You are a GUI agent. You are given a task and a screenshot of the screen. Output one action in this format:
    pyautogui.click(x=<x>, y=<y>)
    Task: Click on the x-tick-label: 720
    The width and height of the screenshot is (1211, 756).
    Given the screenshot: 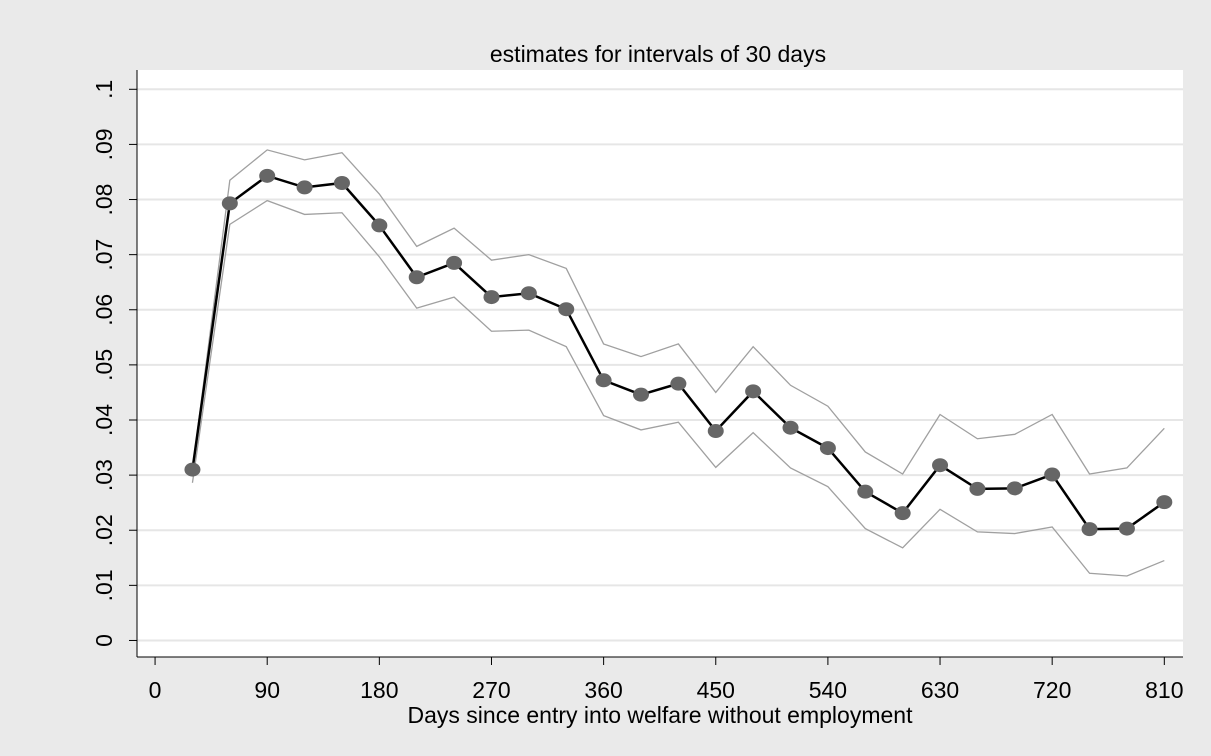 What is the action you would take?
    pyautogui.click(x=1052, y=690)
    